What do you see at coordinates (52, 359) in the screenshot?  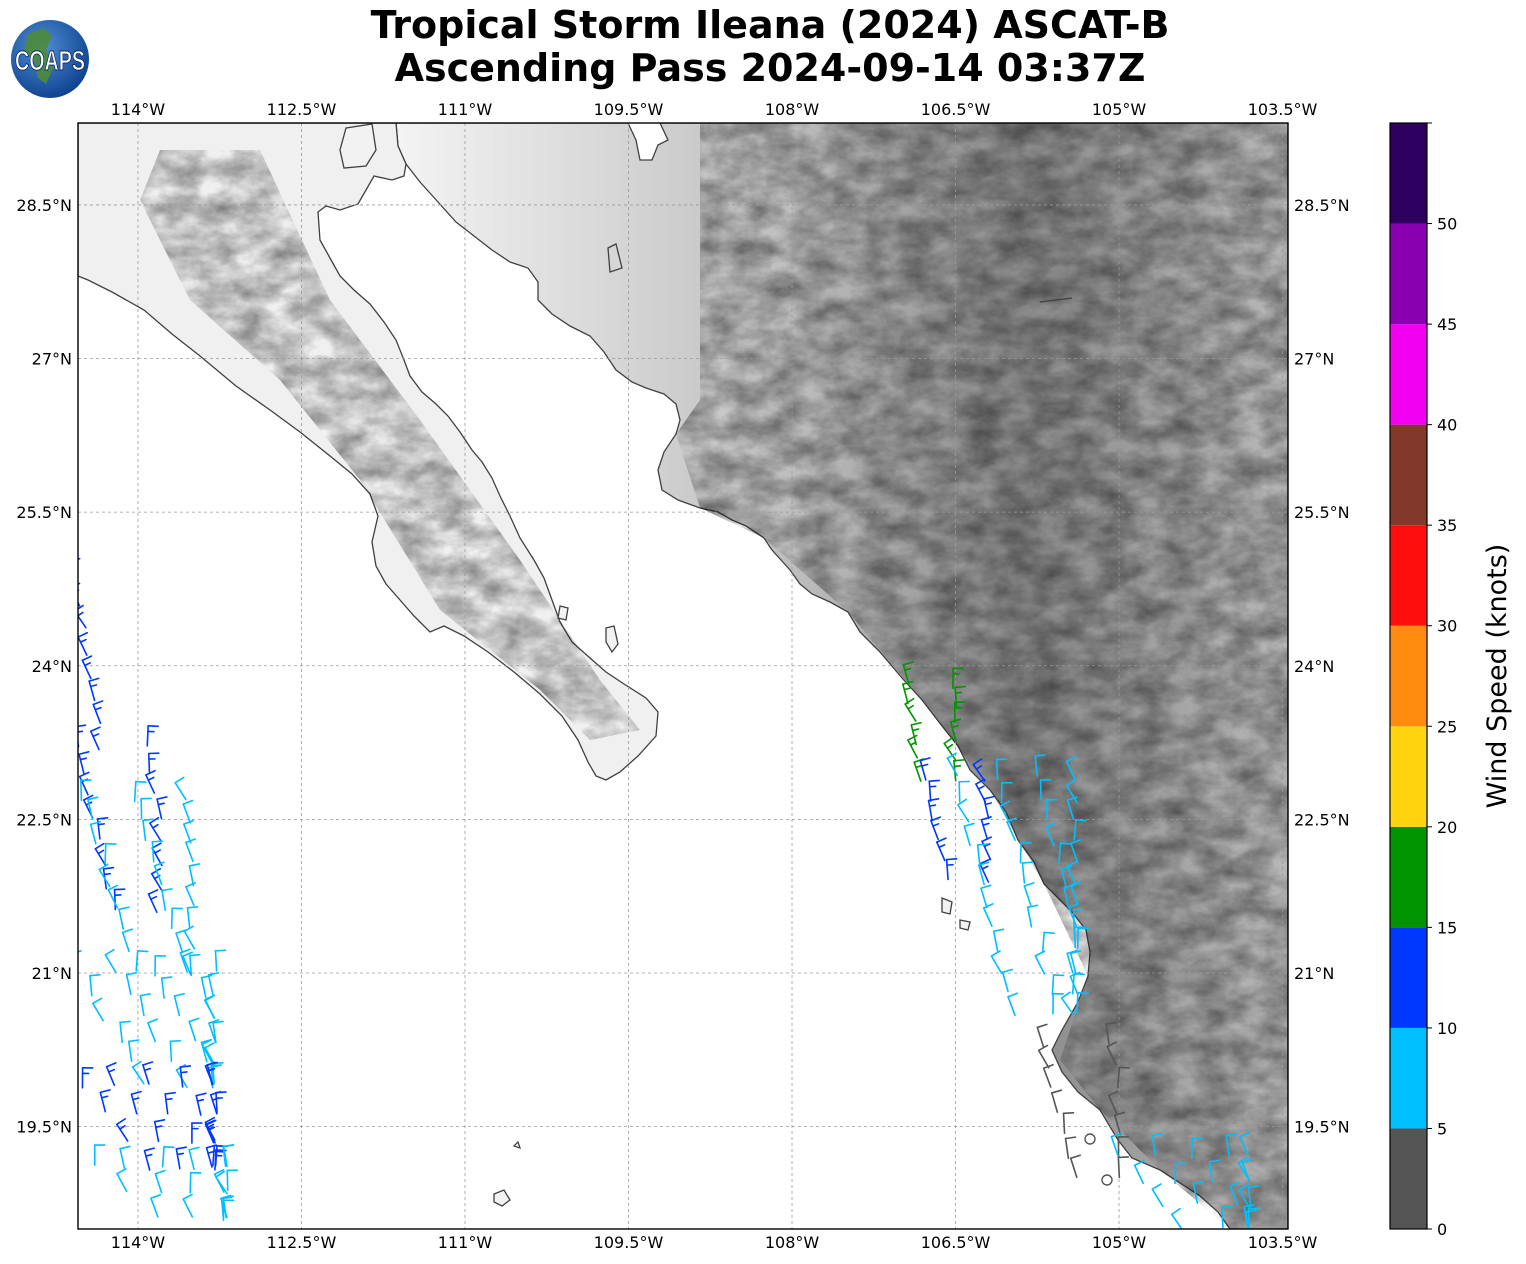 I see `left-lat-tick-label: 27°N` at bounding box center [52, 359].